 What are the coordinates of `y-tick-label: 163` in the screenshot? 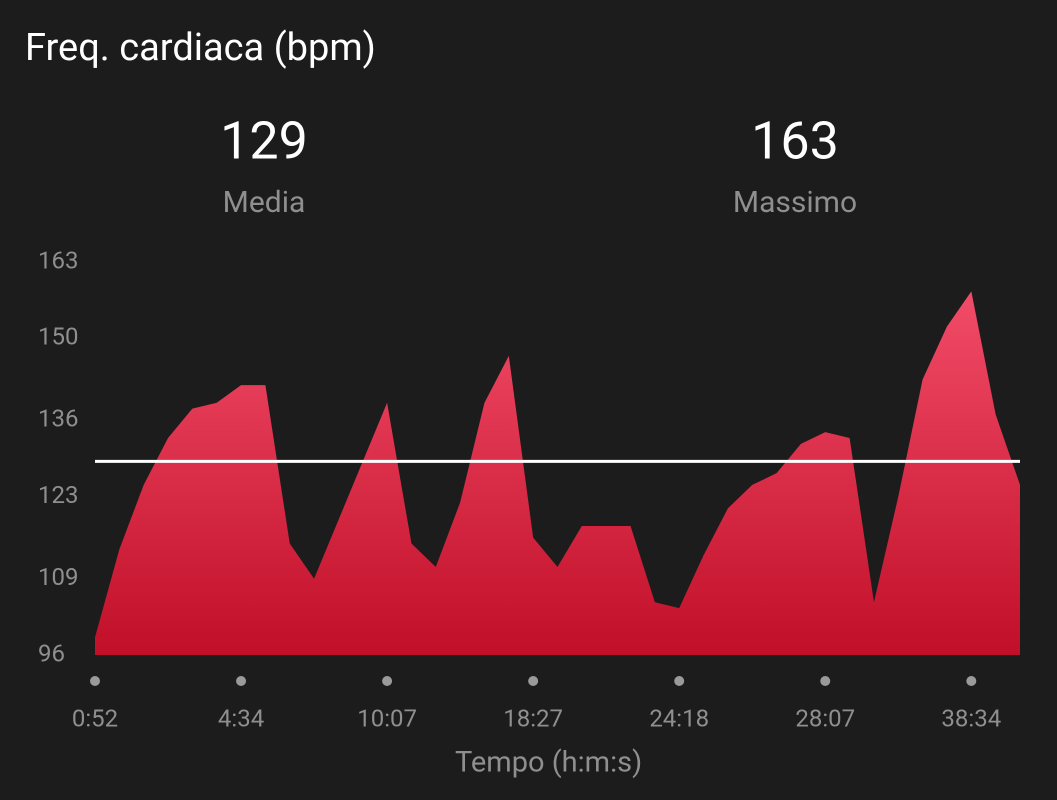 It's located at (58, 260).